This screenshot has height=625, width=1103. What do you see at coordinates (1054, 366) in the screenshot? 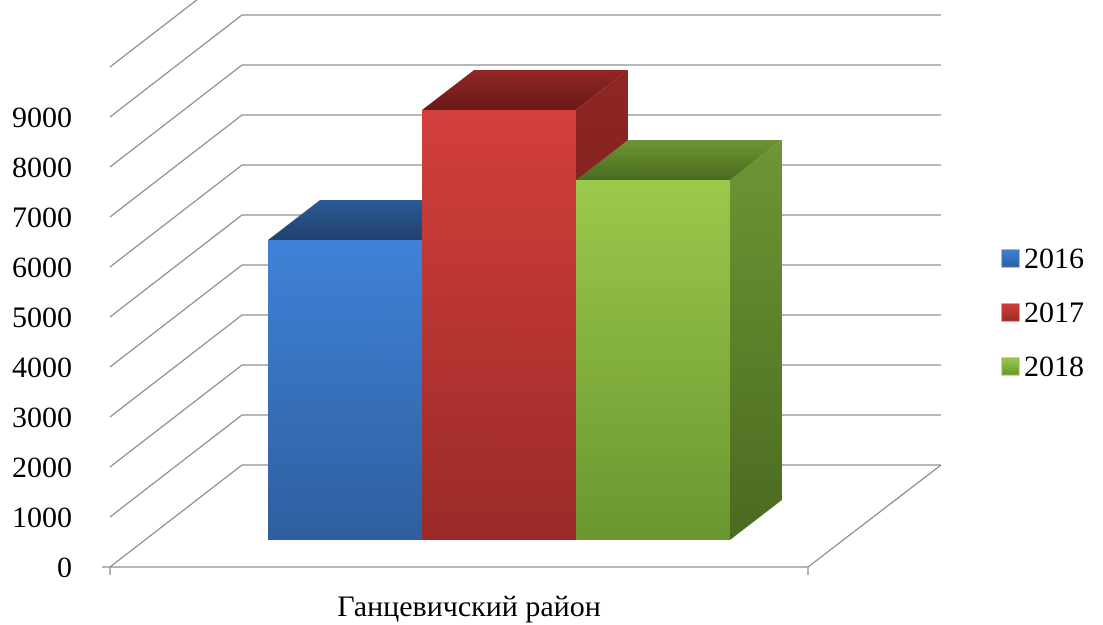
I see `legend-label: 2018` at bounding box center [1054, 366].